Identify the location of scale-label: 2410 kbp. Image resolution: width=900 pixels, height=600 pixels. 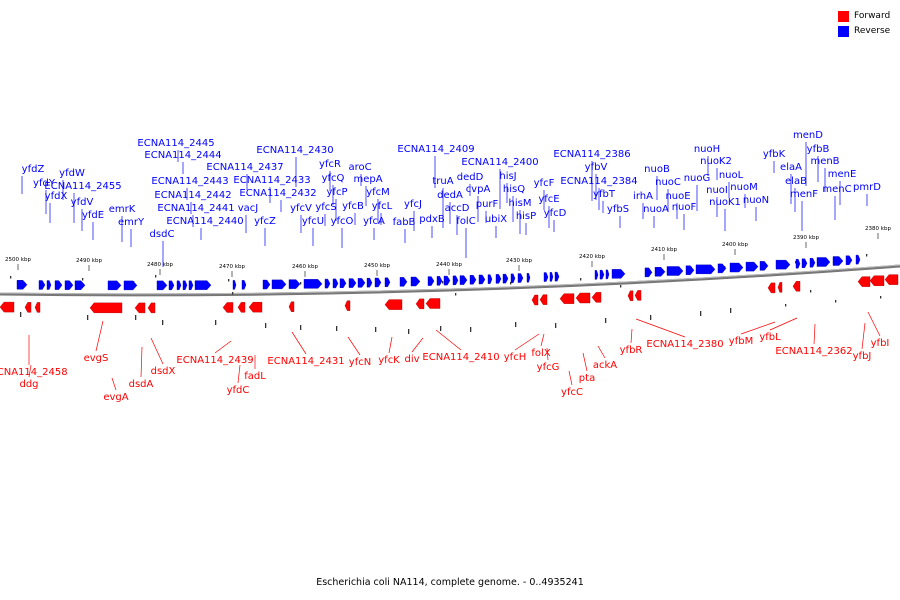
(664, 250).